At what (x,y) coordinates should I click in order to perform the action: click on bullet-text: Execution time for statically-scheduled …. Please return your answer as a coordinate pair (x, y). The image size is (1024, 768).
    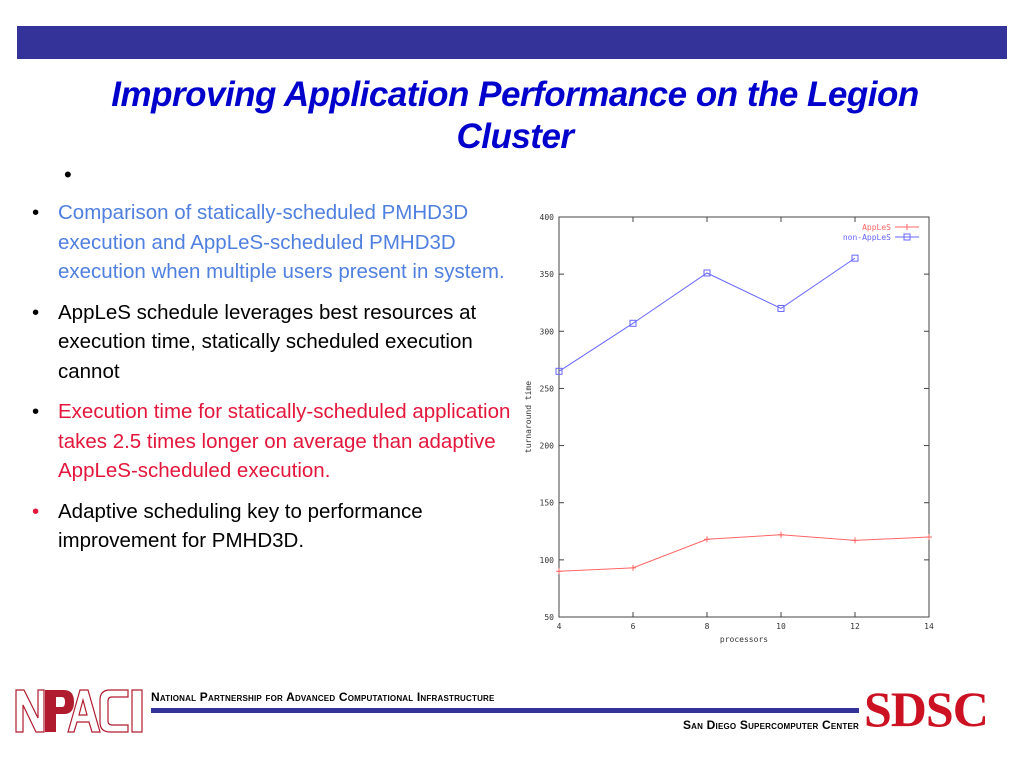
    Looking at the image, I should click on (284, 441).